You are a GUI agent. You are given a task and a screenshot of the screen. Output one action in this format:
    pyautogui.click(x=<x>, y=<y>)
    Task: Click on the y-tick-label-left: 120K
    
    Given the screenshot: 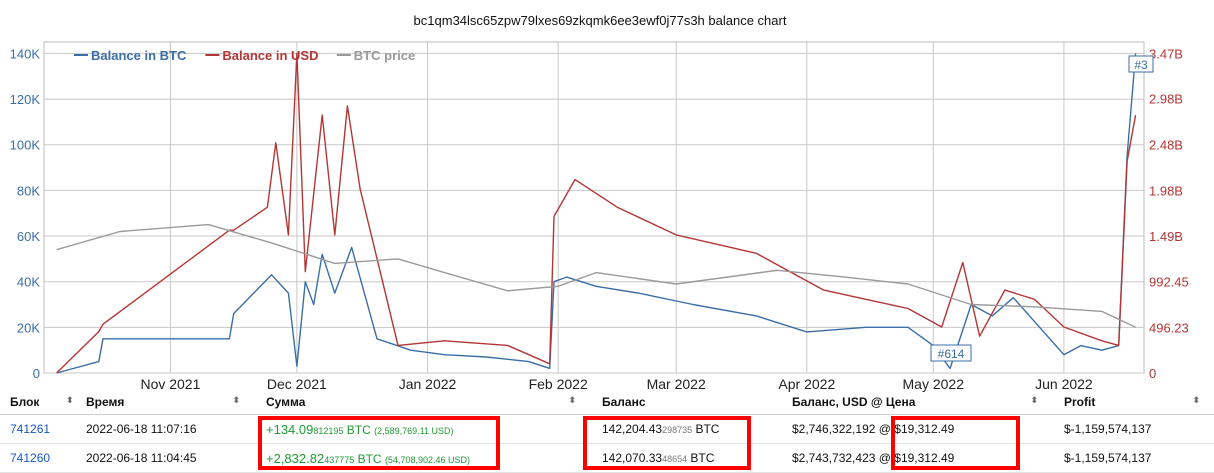 What is the action you would take?
    pyautogui.click(x=25, y=99)
    